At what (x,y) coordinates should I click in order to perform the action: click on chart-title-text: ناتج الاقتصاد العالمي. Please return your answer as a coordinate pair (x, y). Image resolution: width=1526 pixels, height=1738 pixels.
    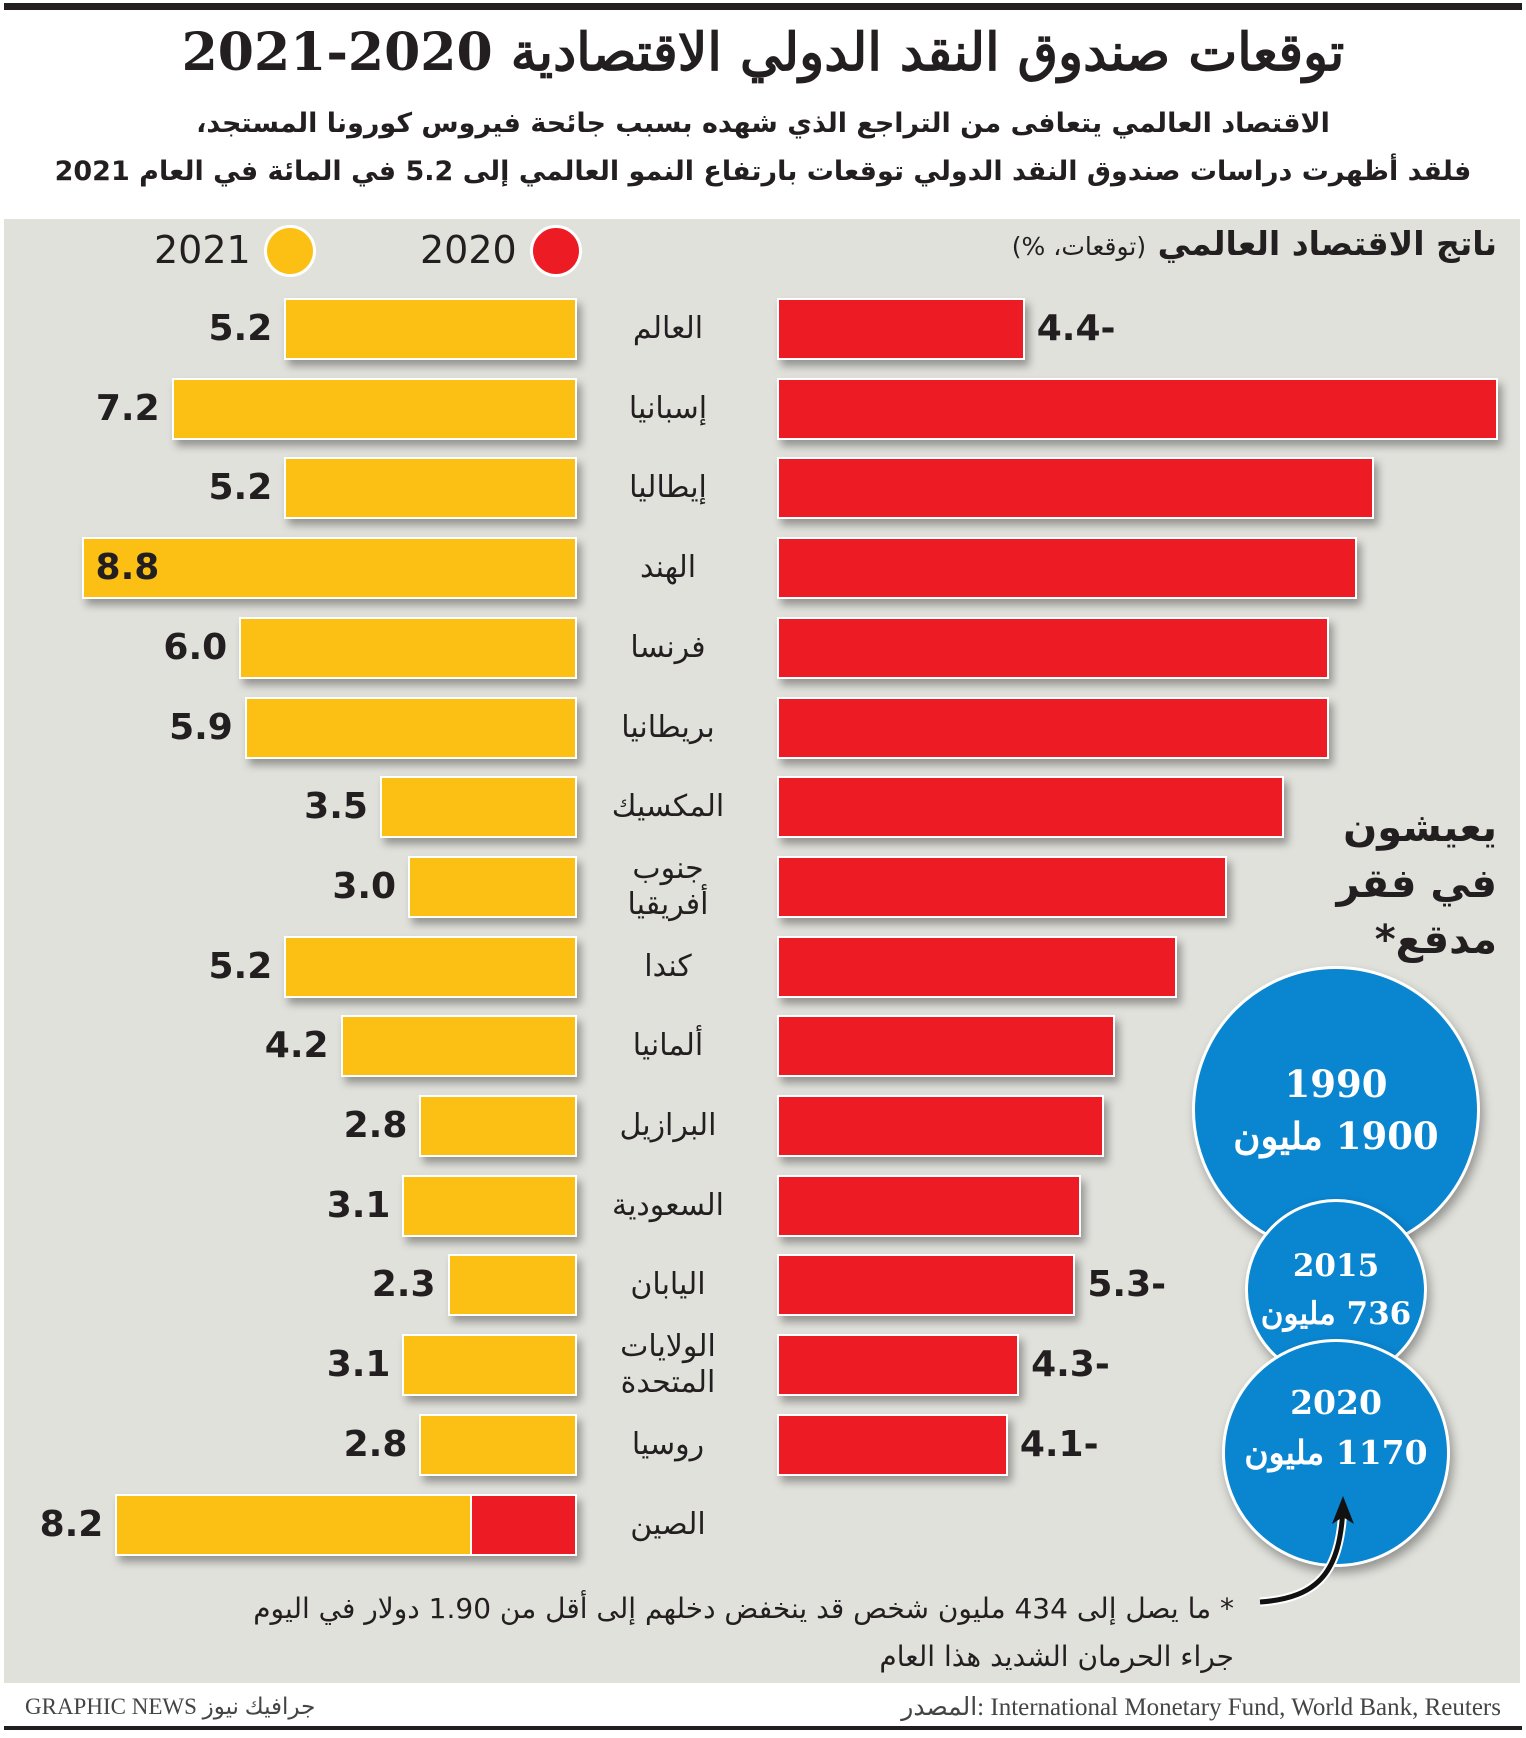
    Looking at the image, I should click on (1327, 243).